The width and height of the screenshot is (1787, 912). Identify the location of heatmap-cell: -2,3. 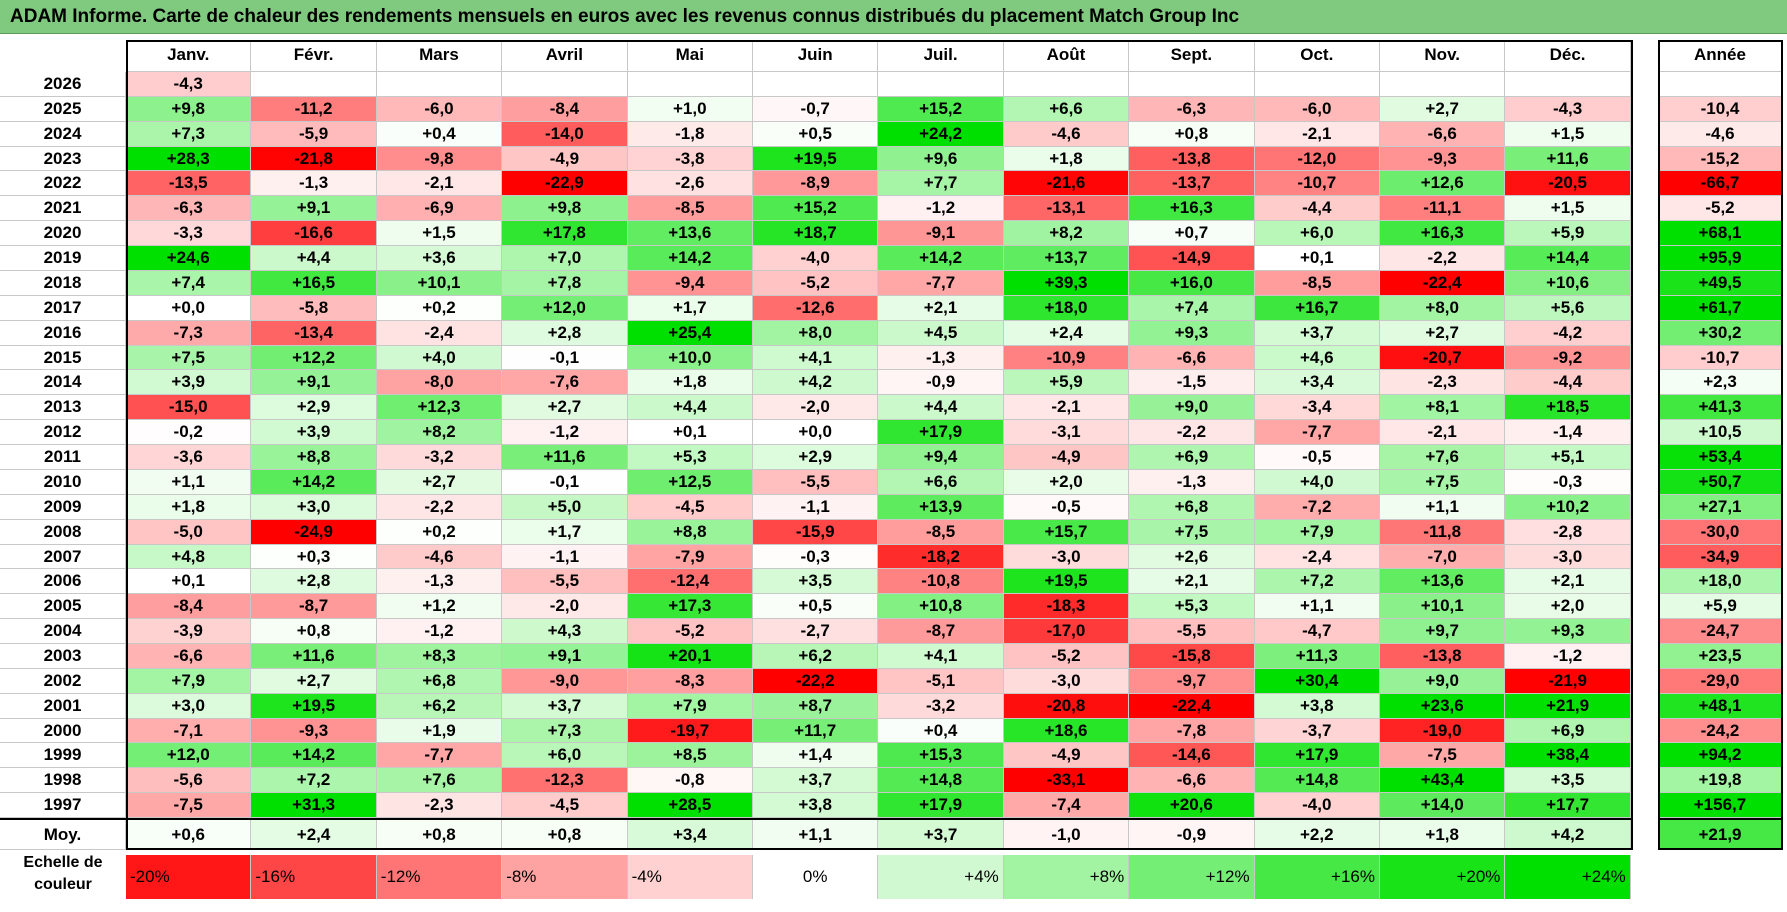
(439, 806).